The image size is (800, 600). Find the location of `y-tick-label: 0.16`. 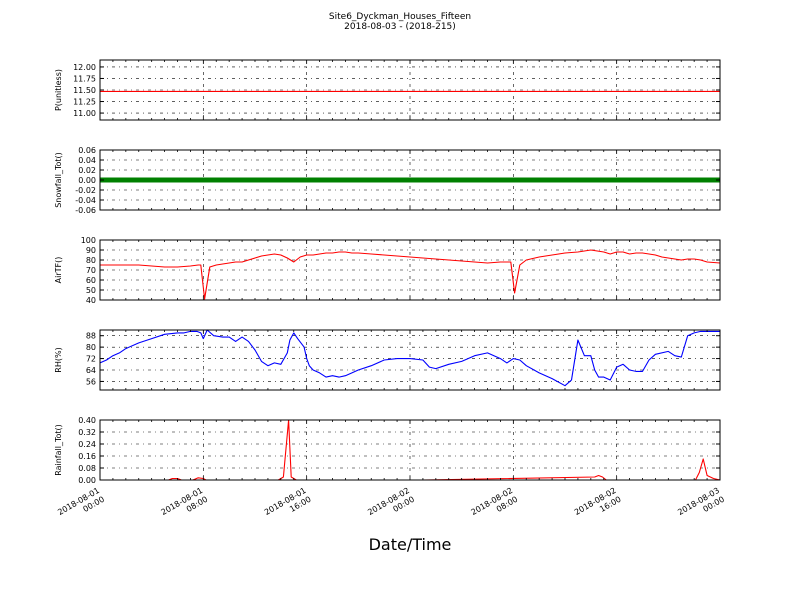

y-tick-label: 0.16 is located at coordinates (87, 456).